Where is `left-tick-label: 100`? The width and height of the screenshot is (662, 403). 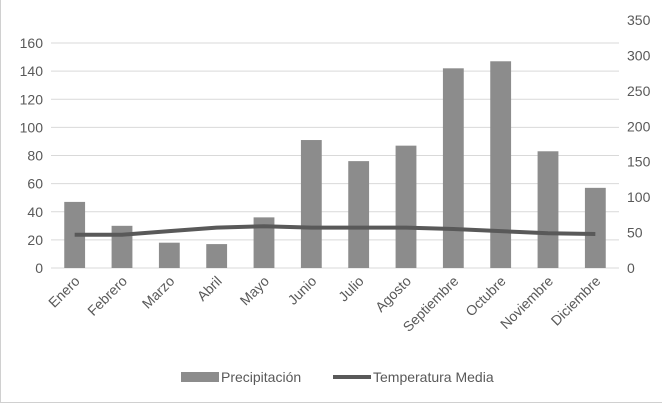 left-tick-label: 100 is located at coordinates (32, 127).